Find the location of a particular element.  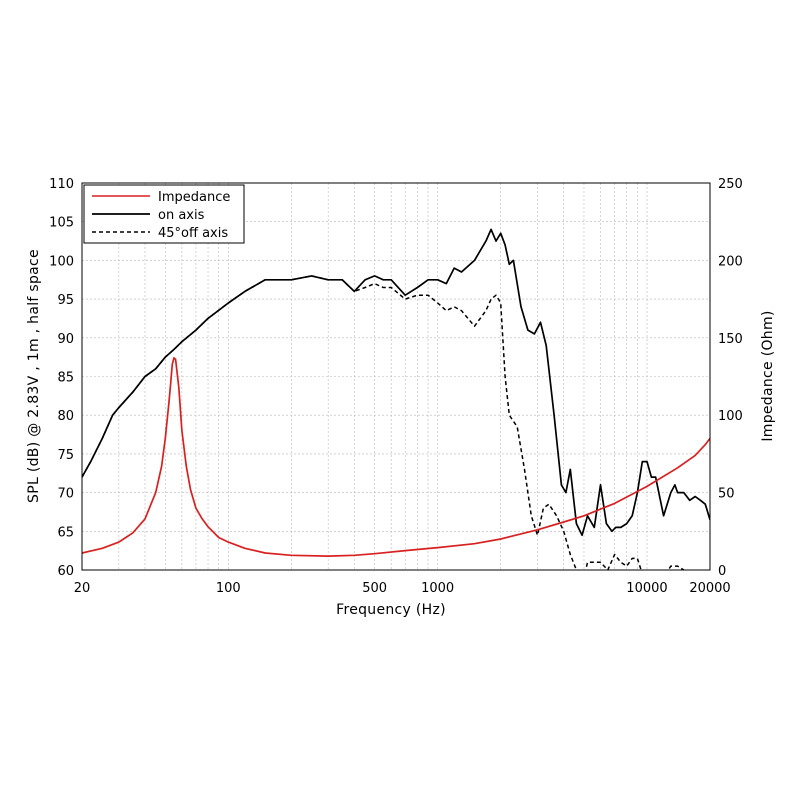

x-tick-label: 1000 is located at coordinates (437, 588).